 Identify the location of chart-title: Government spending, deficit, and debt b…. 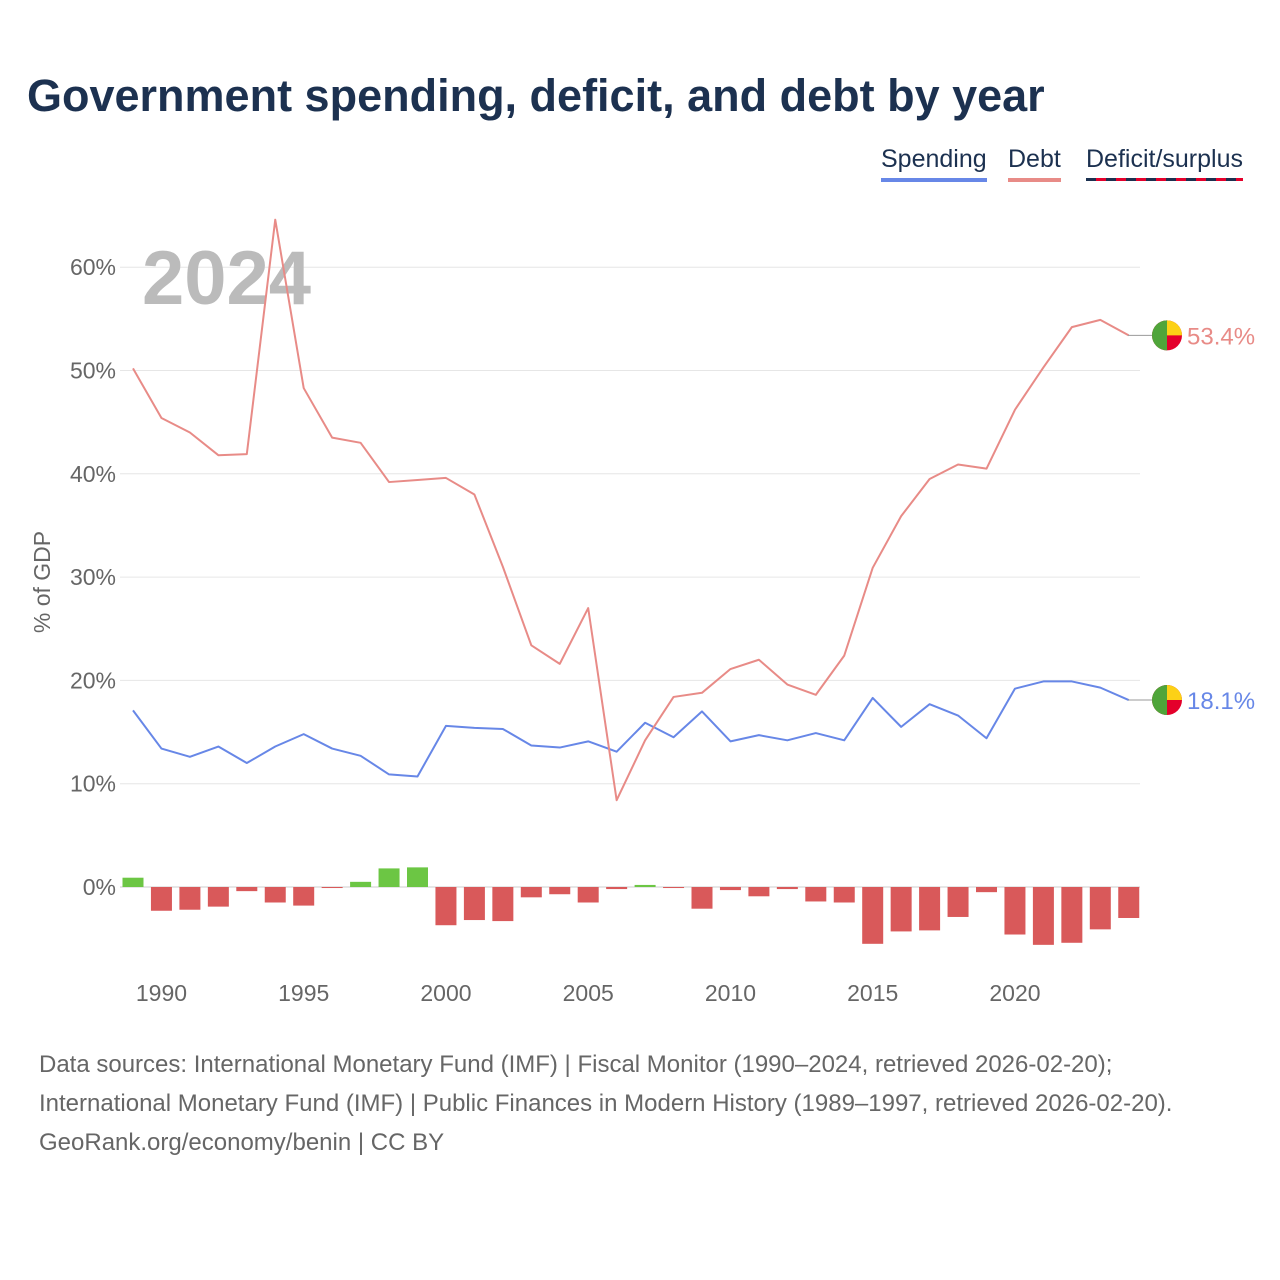
(536, 95).